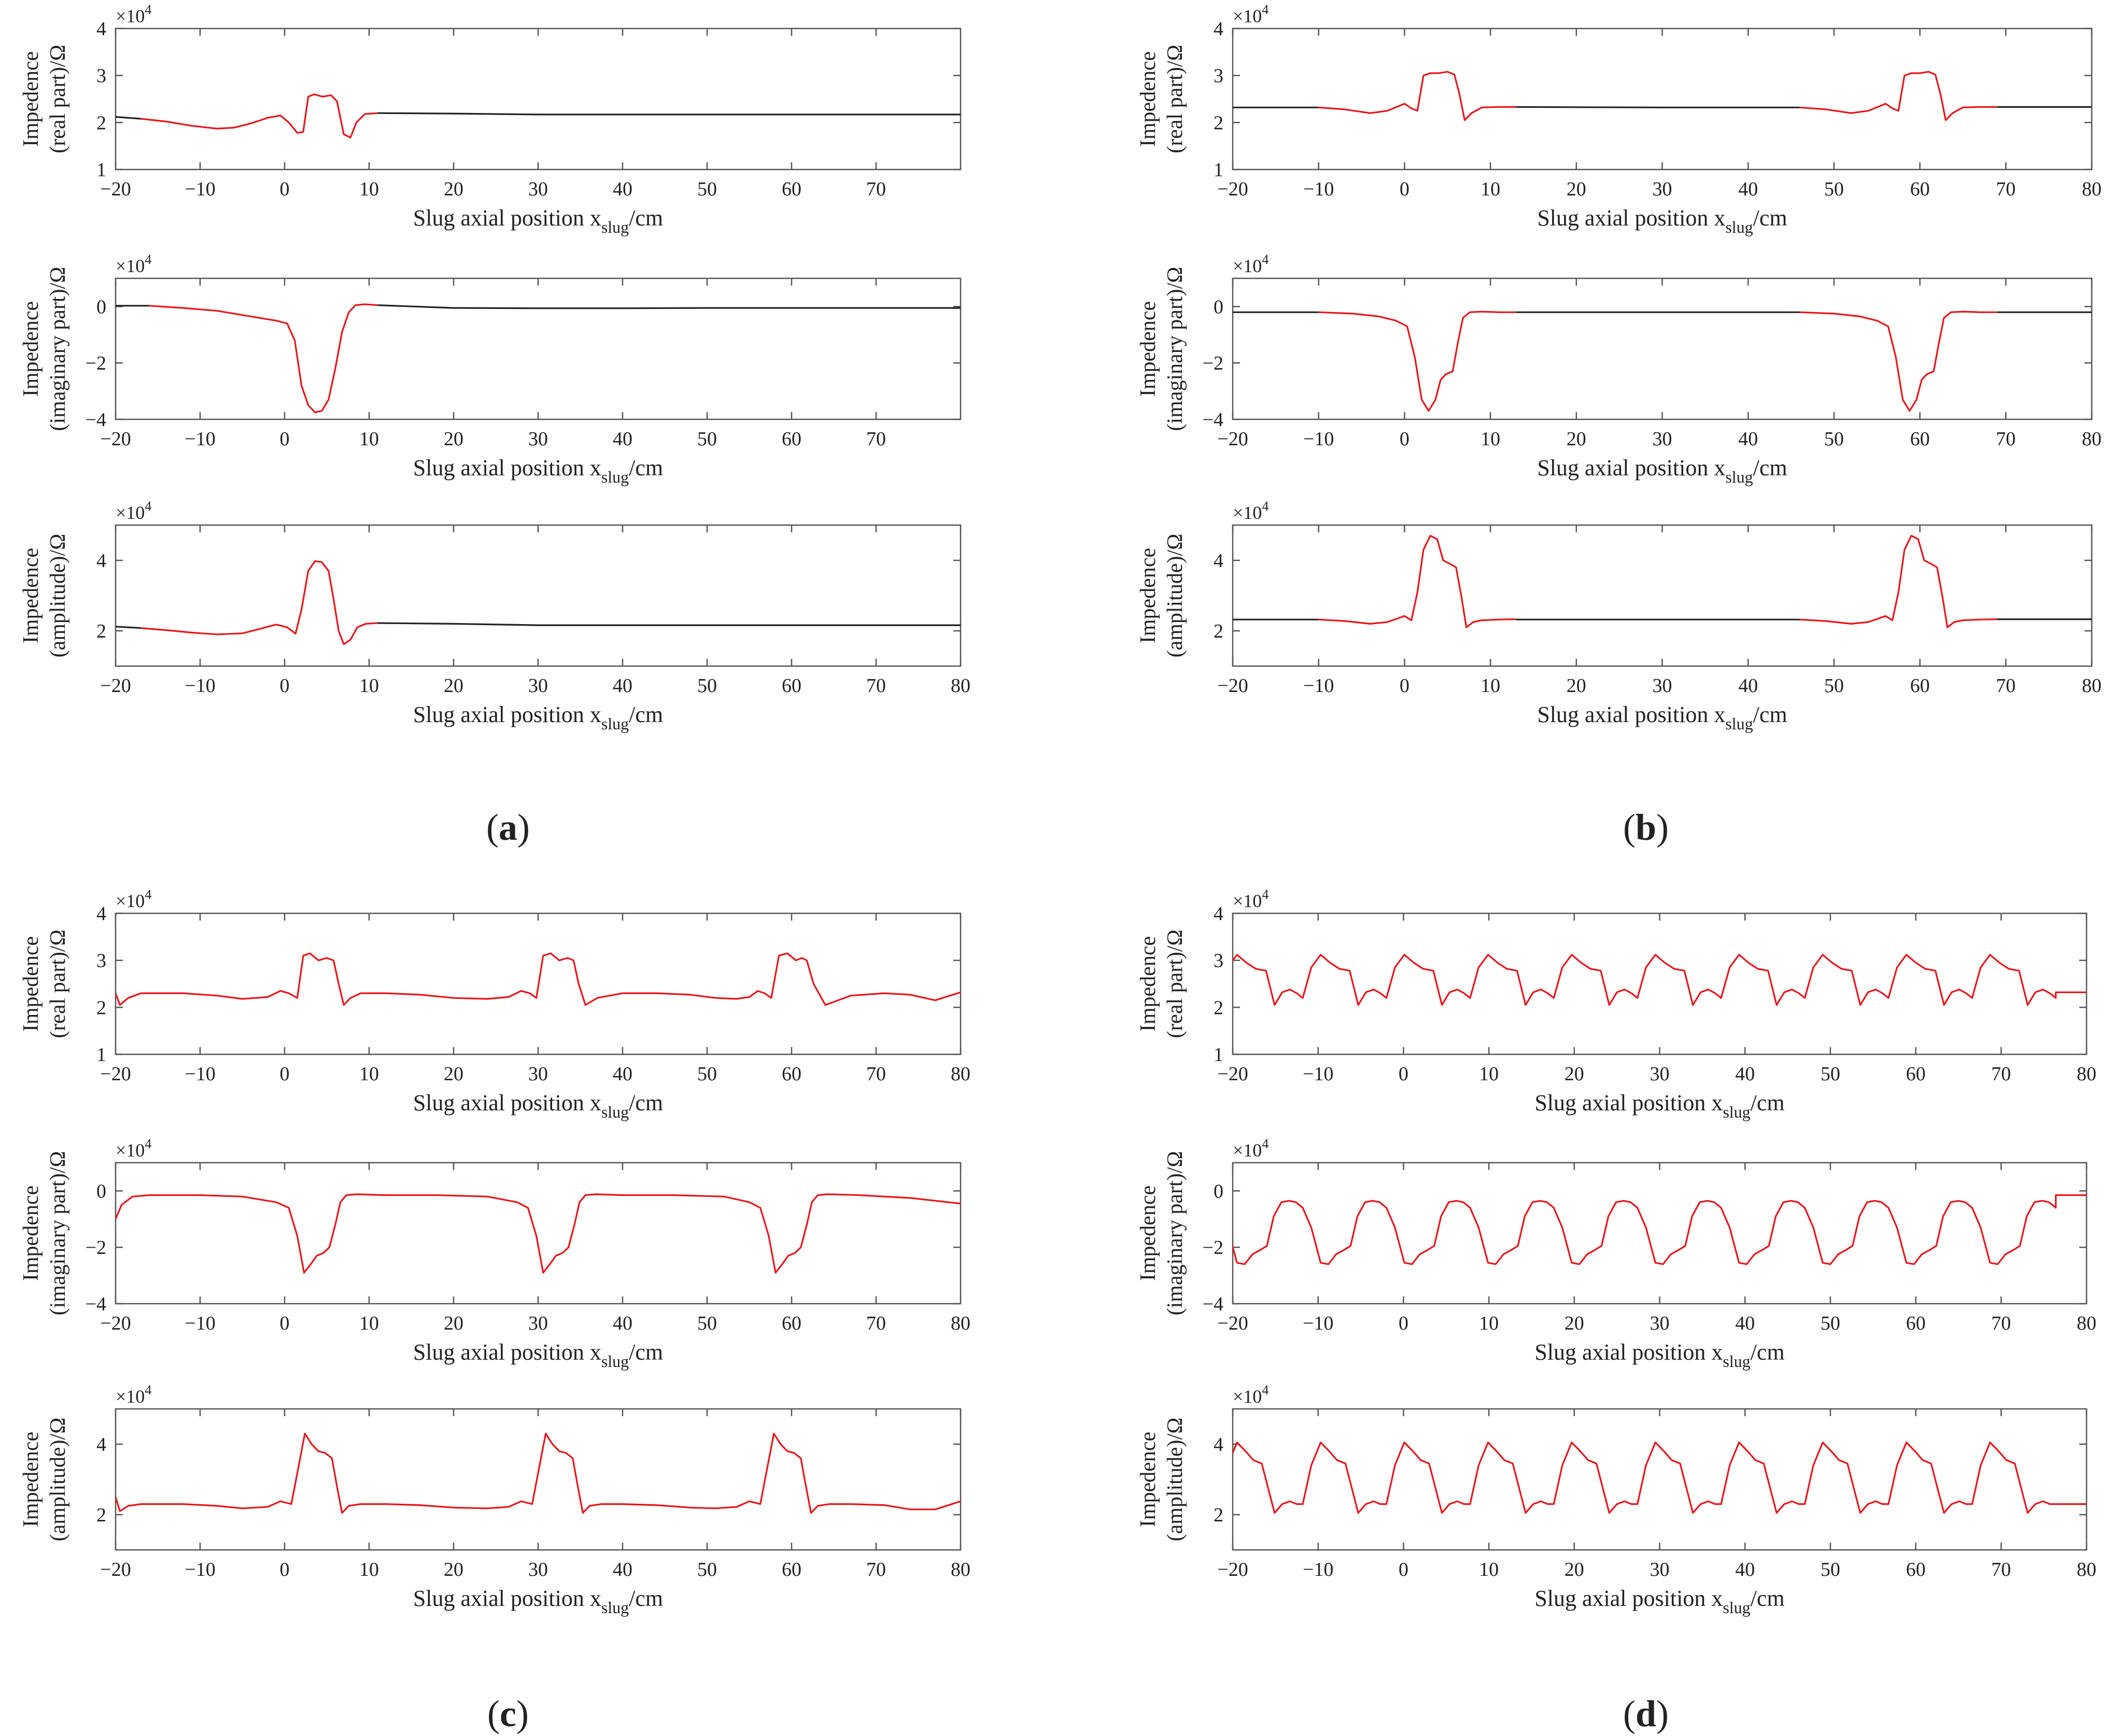 Image resolution: width=2114 pixels, height=1736 pixels. Describe the element at coordinates (1251, 899) in the screenshot. I see `y-exponent: ×10⁴` at that location.